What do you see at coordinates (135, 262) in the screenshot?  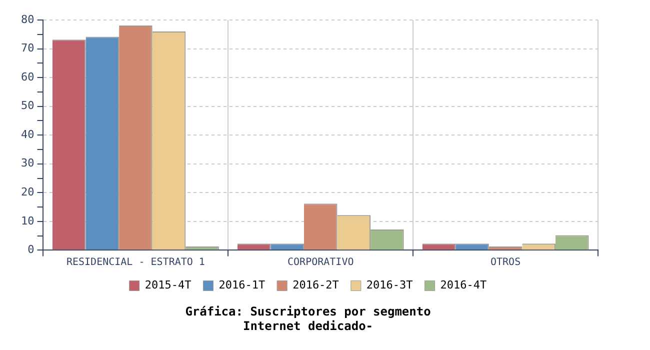 I see `x-tick-label: RESIDENCIAL - ESTRATO 1` at bounding box center [135, 262].